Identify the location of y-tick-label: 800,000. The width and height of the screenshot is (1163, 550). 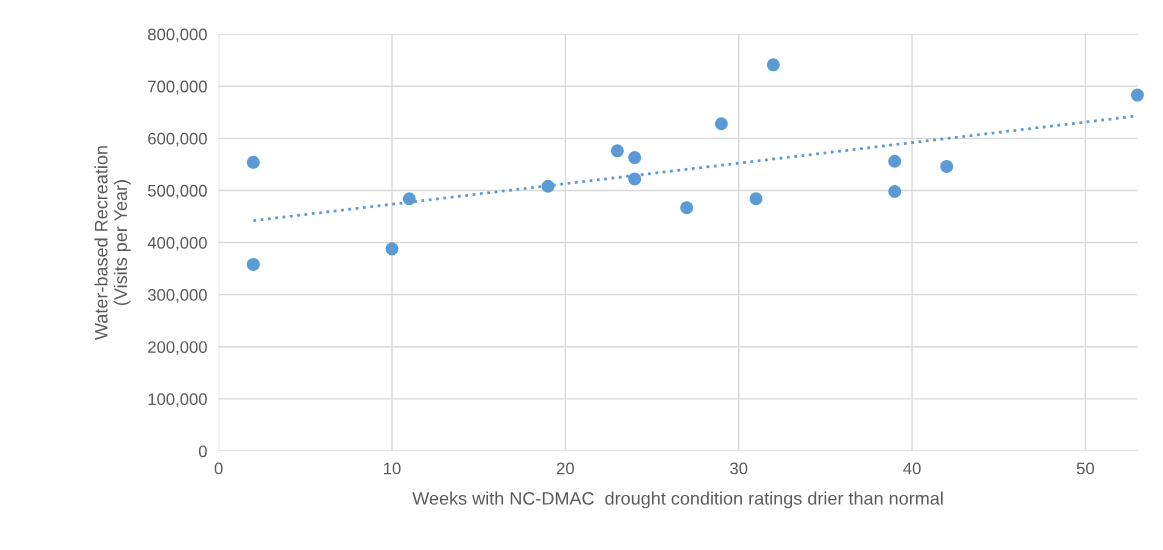
(177, 35).